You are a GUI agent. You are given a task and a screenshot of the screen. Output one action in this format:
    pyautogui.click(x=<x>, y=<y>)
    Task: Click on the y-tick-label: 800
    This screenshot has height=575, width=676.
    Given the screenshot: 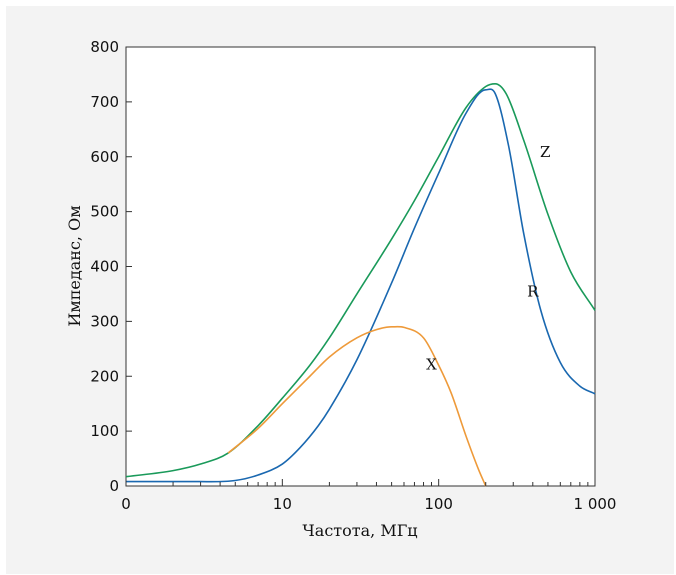 What is the action you would take?
    pyautogui.click(x=104, y=47)
    